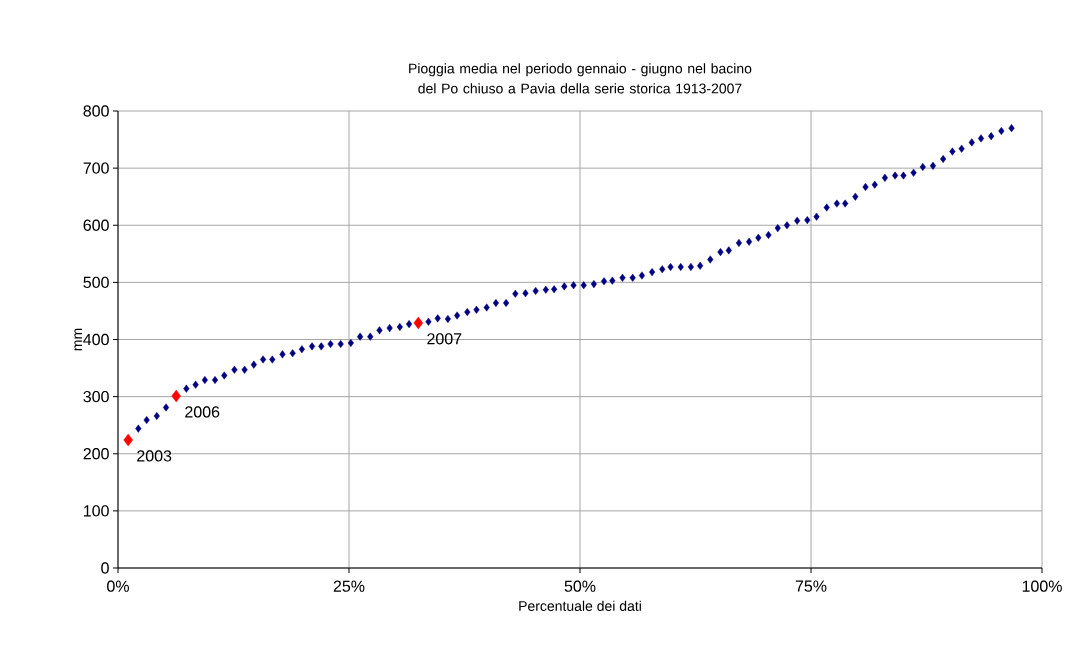 This screenshot has width=1067, height=661. I want to click on y-tick-label: 600, so click(96, 225).